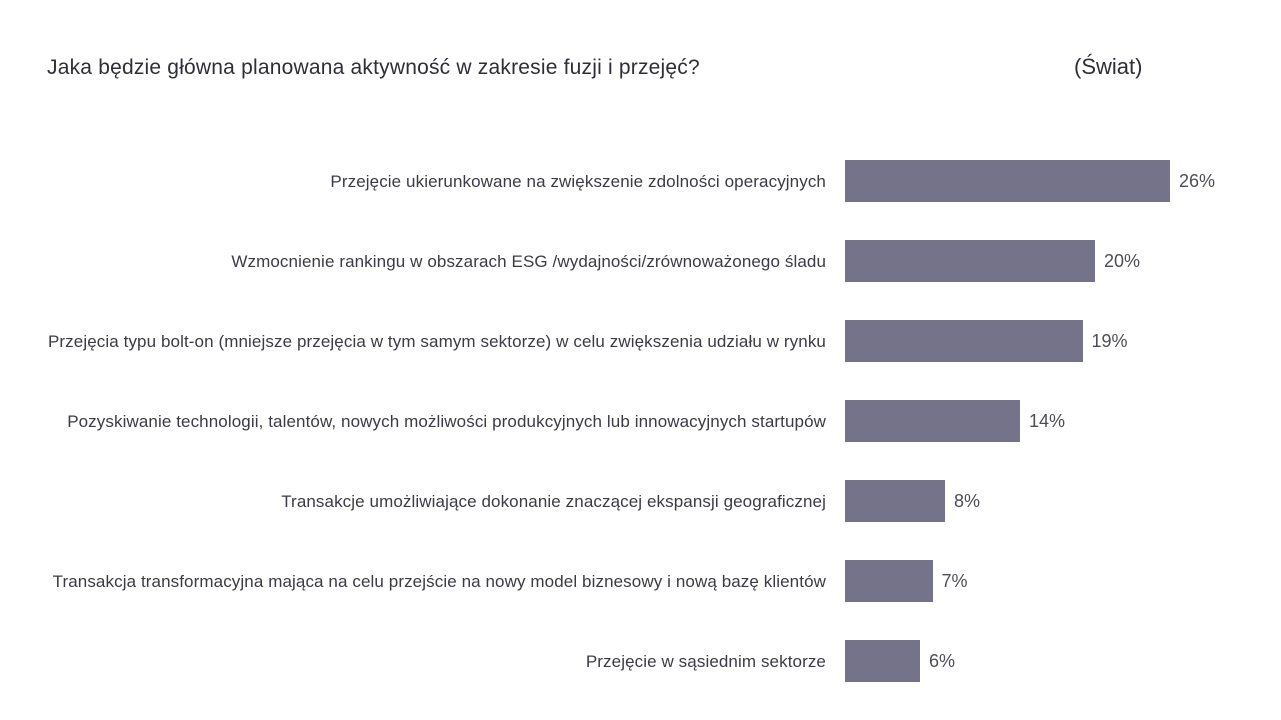 The height and width of the screenshot is (720, 1281). What do you see at coordinates (705, 661) in the screenshot?
I see `category-label: Przejęcie w sąsiednim sektorze` at bounding box center [705, 661].